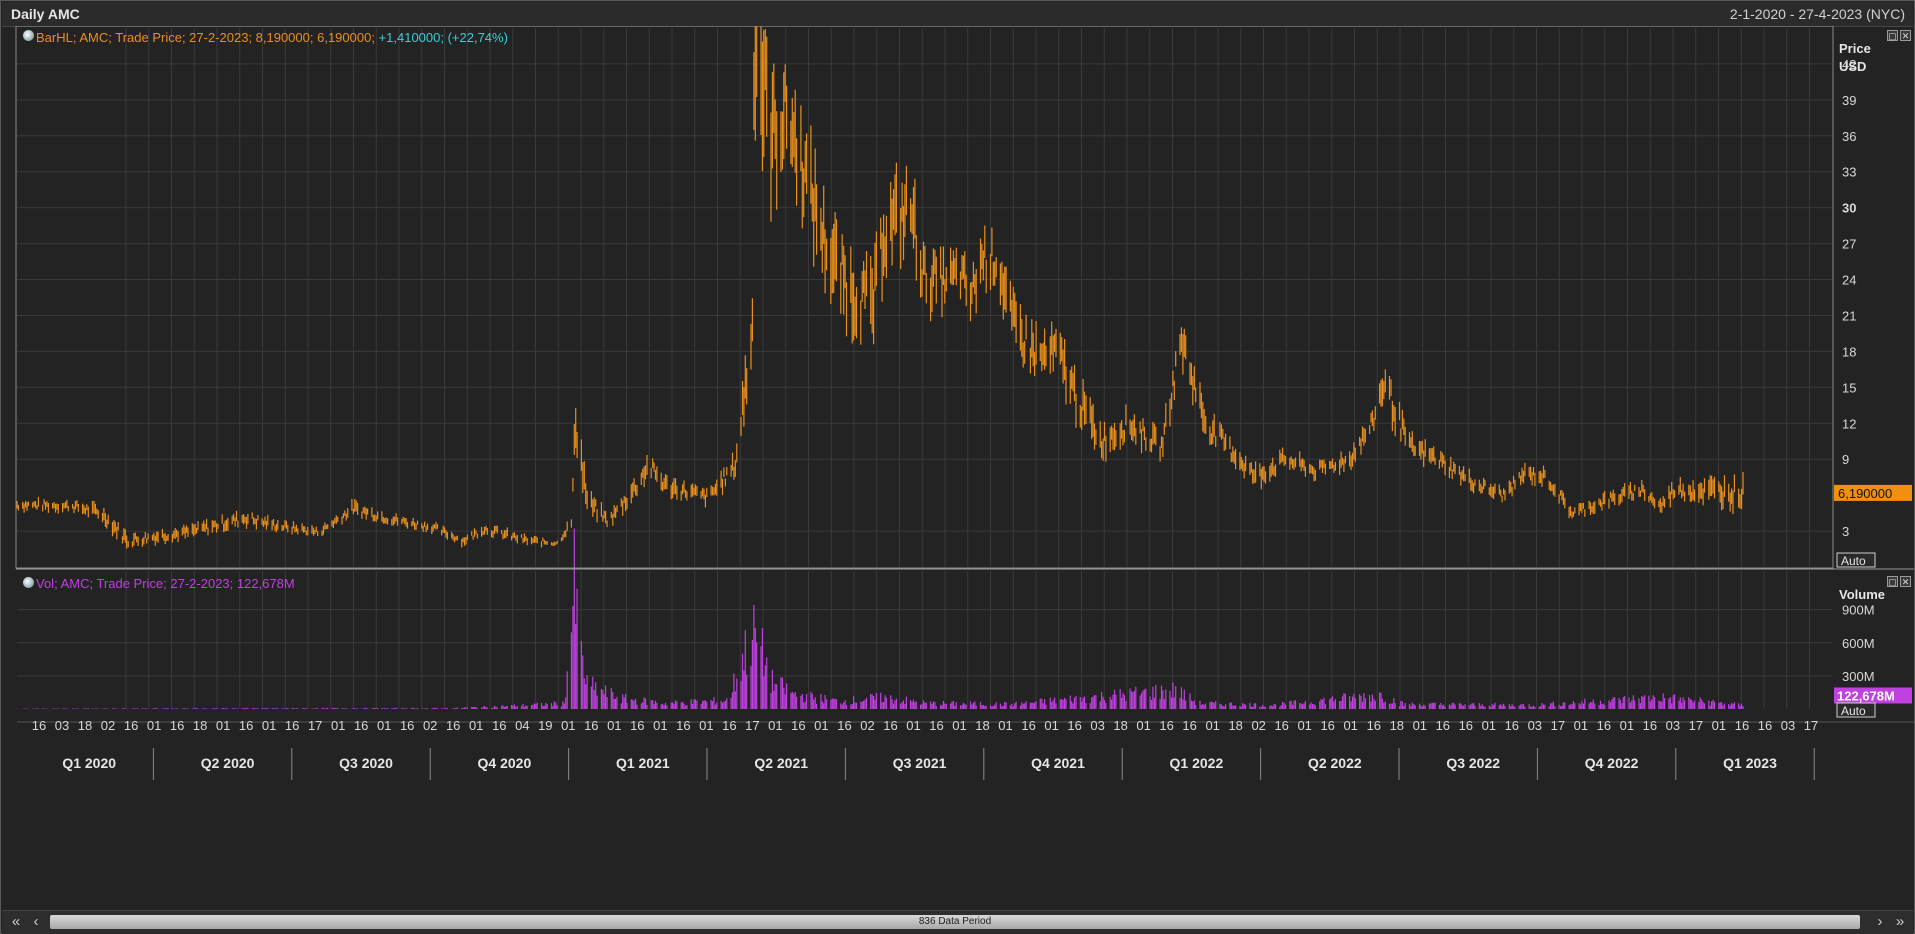 The height and width of the screenshot is (934, 1915). What do you see at coordinates (16, 921) in the screenshot?
I see `double-left-arrow-icon: «` at bounding box center [16, 921].